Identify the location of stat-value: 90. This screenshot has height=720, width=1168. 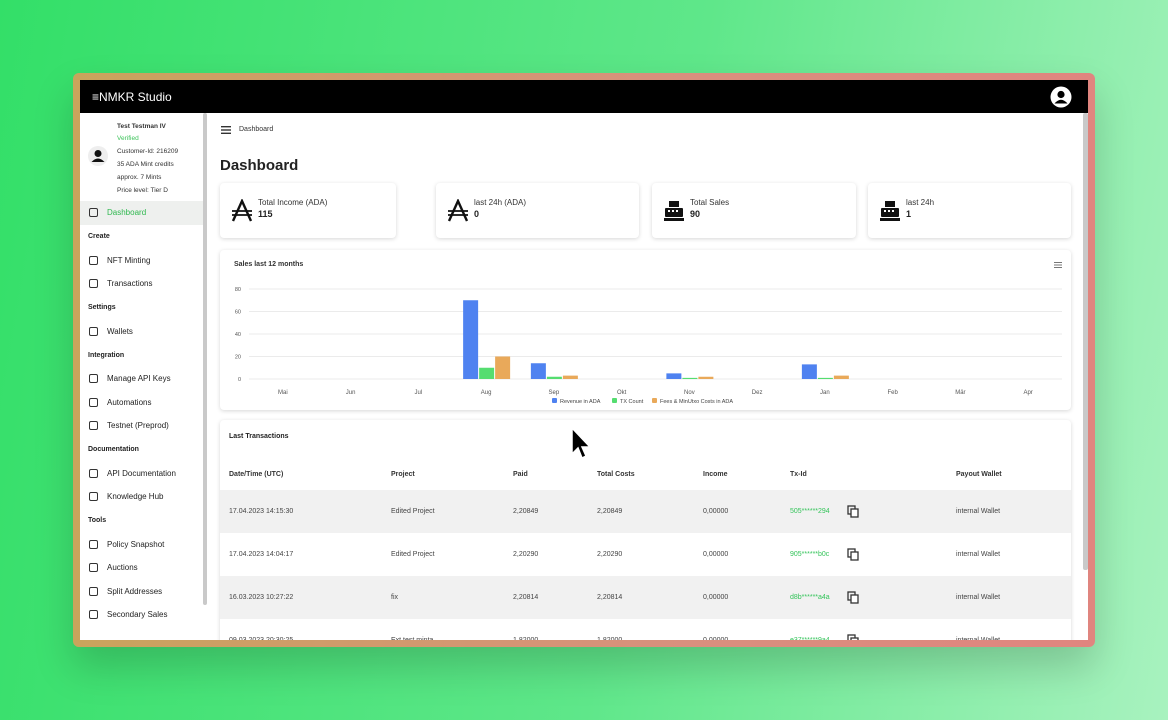
(695, 214).